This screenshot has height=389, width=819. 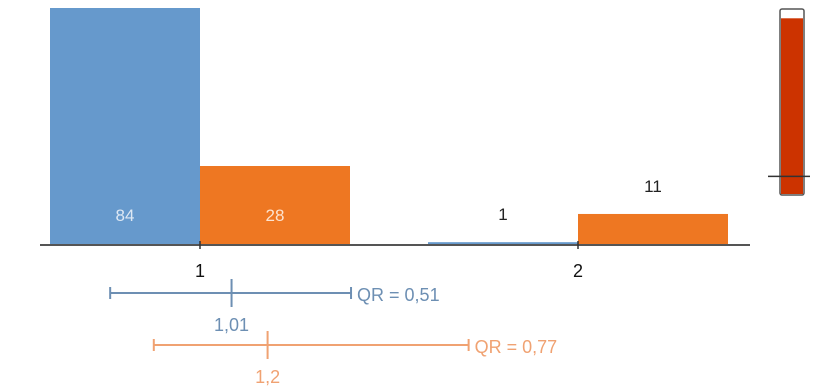 What do you see at coordinates (231, 325) in the screenshot?
I see `interval-mean-label: 1,01` at bounding box center [231, 325].